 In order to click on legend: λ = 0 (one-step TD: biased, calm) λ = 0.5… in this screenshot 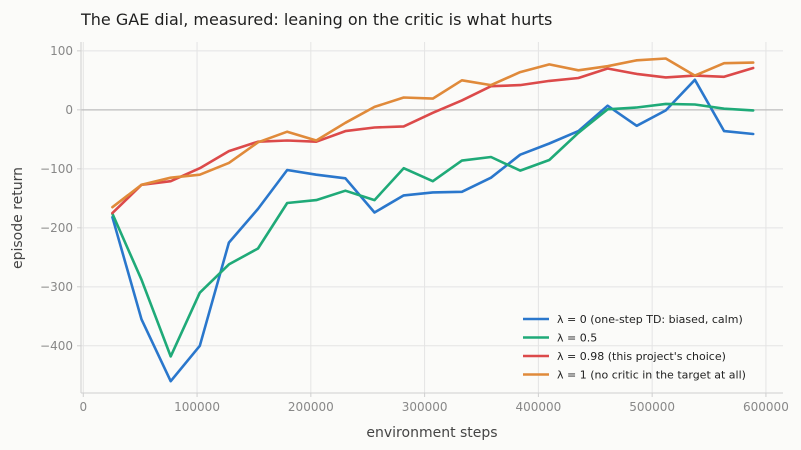, I will do `click(634, 347)`.